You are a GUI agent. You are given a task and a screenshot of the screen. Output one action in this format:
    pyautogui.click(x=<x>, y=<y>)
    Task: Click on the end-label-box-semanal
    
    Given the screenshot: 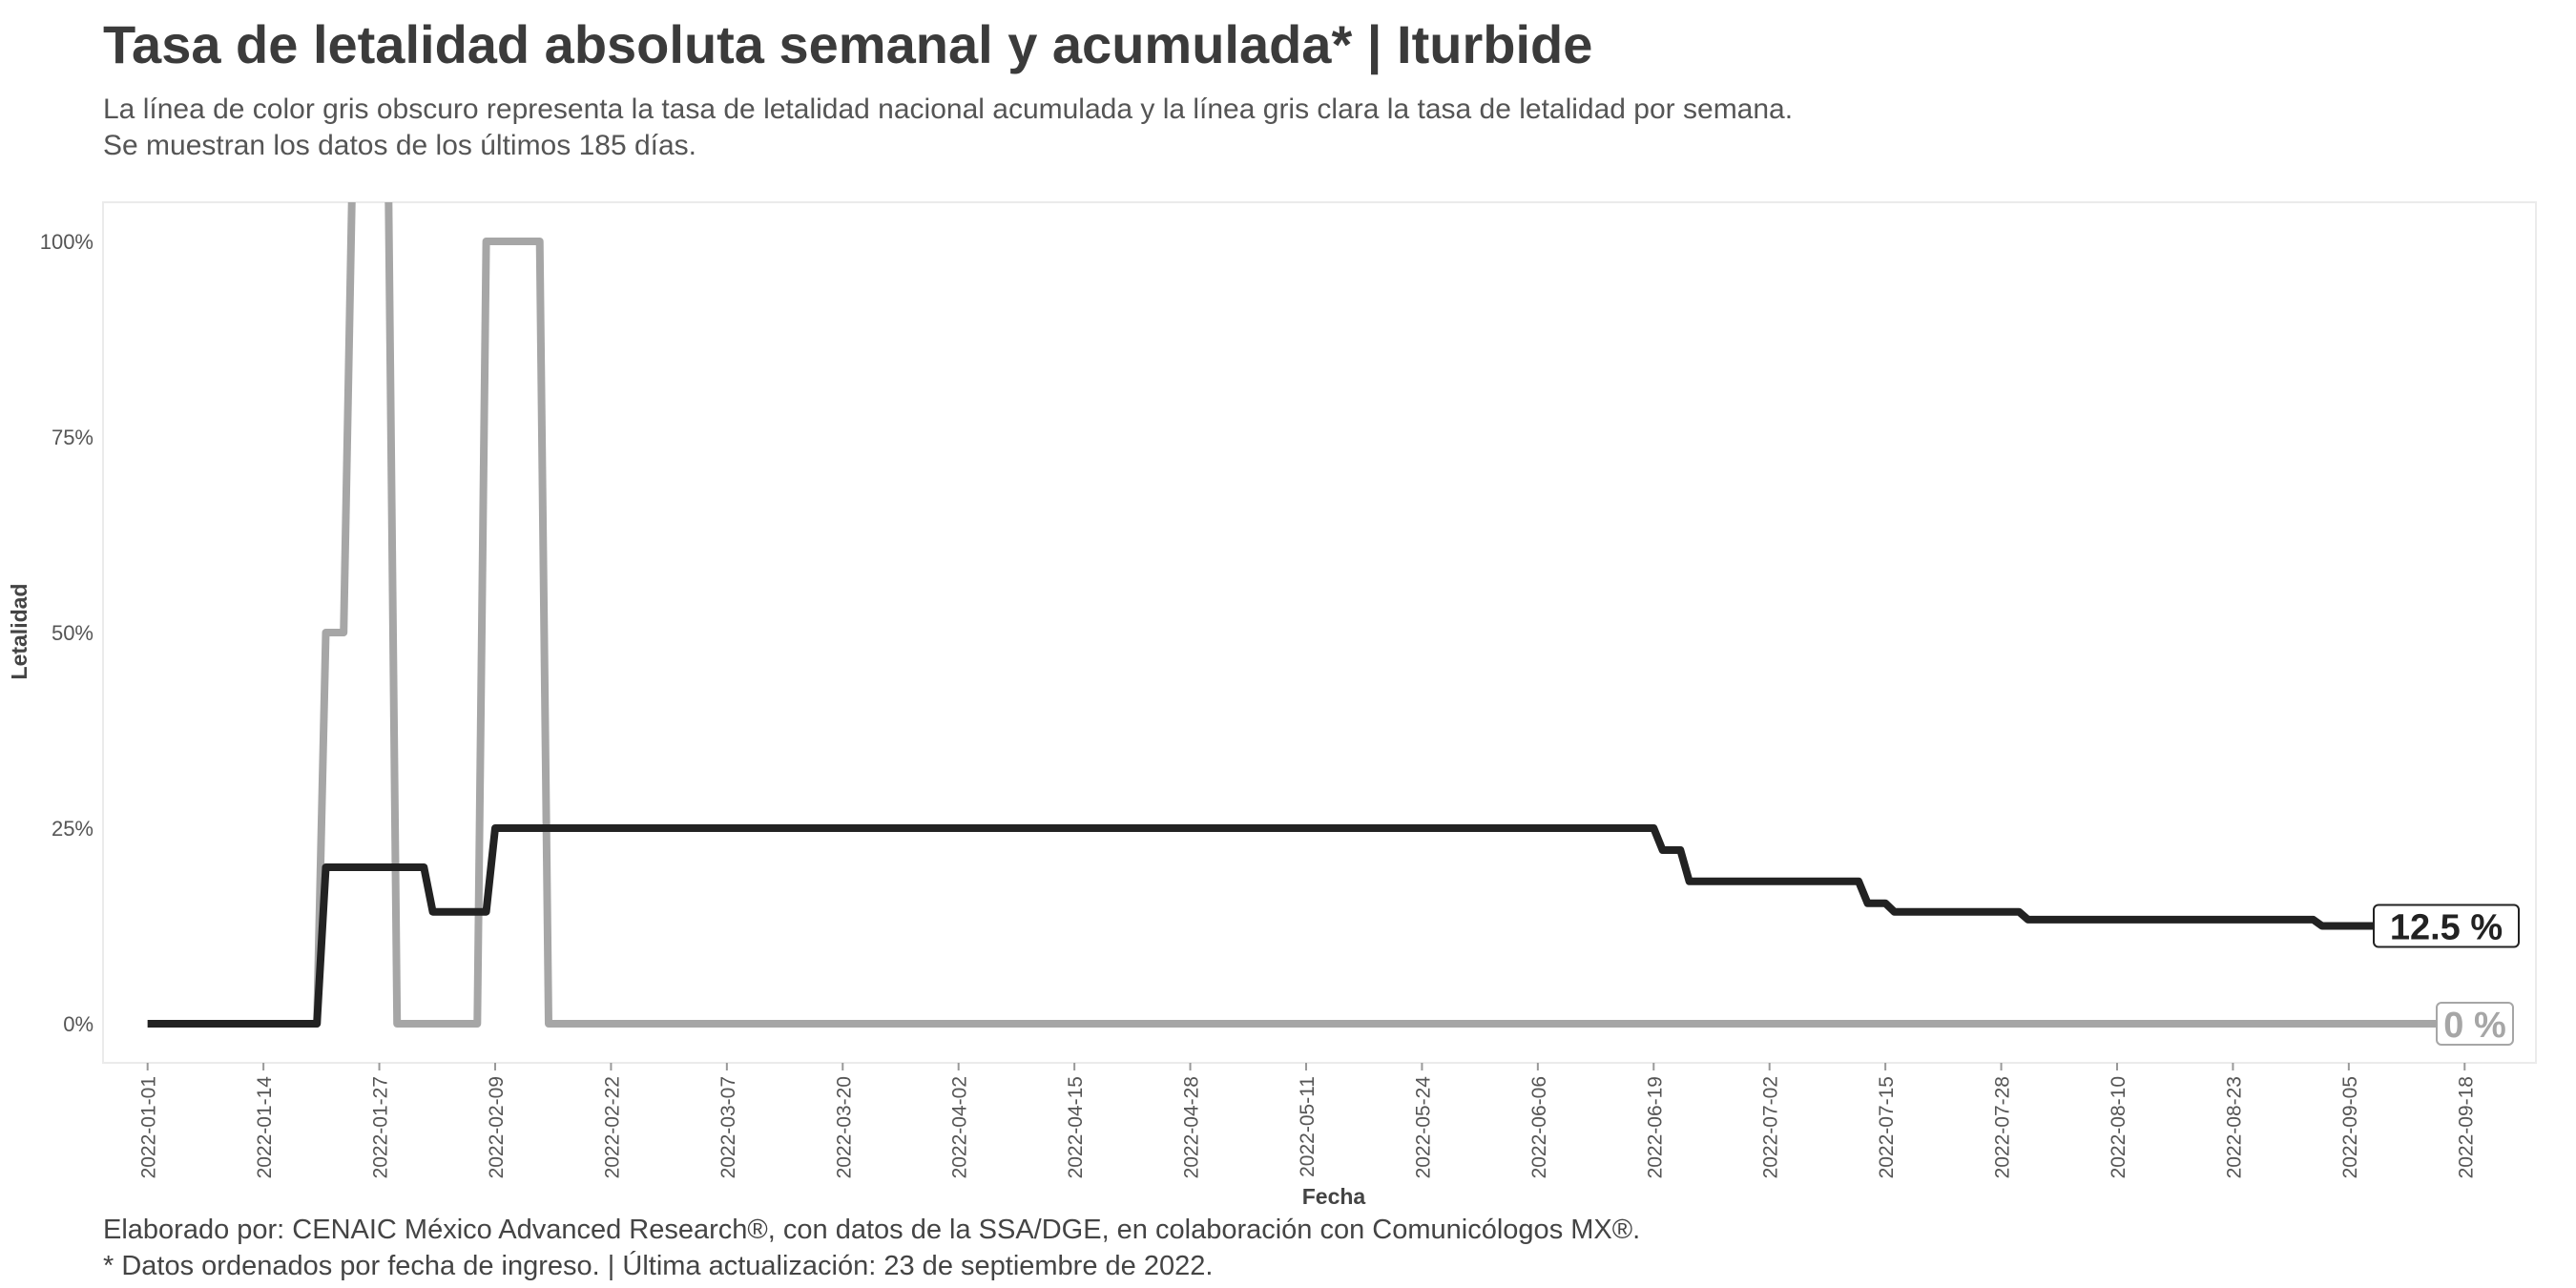 What is the action you would take?
    pyautogui.click(x=2475, y=1024)
    